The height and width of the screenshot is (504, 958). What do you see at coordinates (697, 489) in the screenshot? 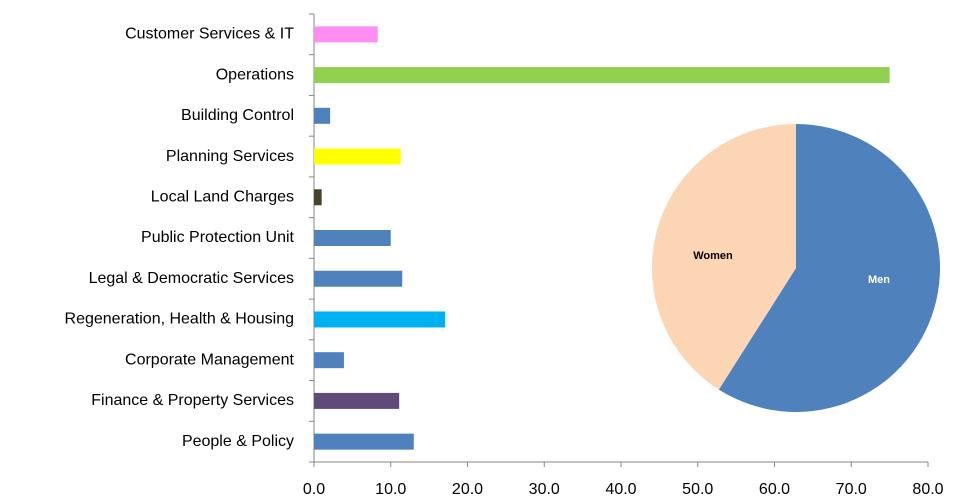
I see `x-tick-label: 50.0` at bounding box center [697, 489].